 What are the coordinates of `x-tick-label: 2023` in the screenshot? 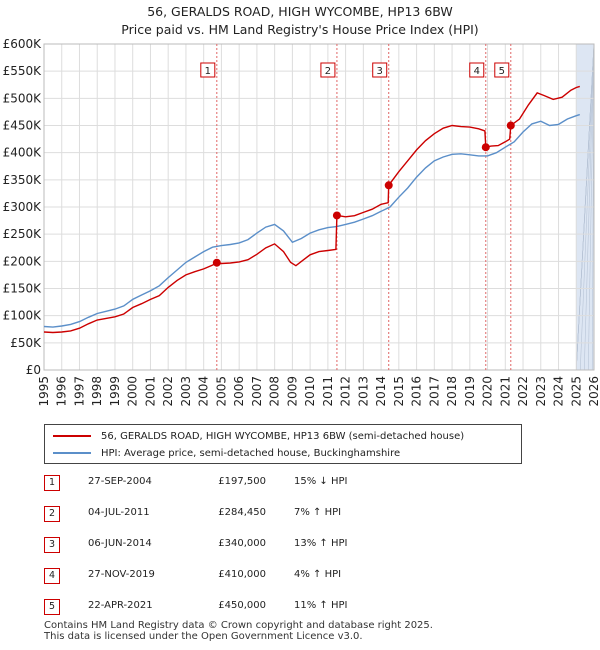 It's located at (541, 391).